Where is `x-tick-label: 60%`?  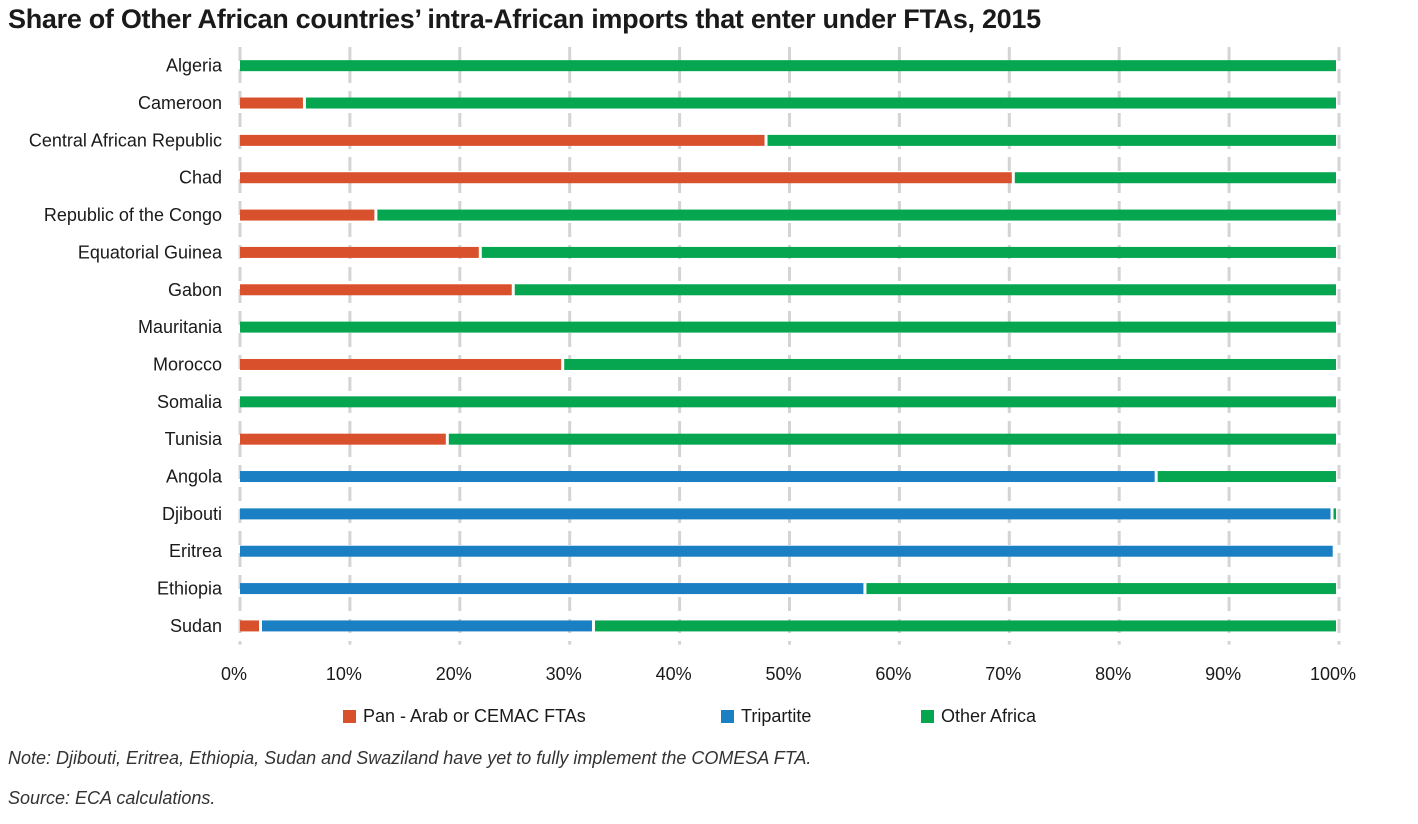 x-tick-label: 60% is located at coordinates (893, 674).